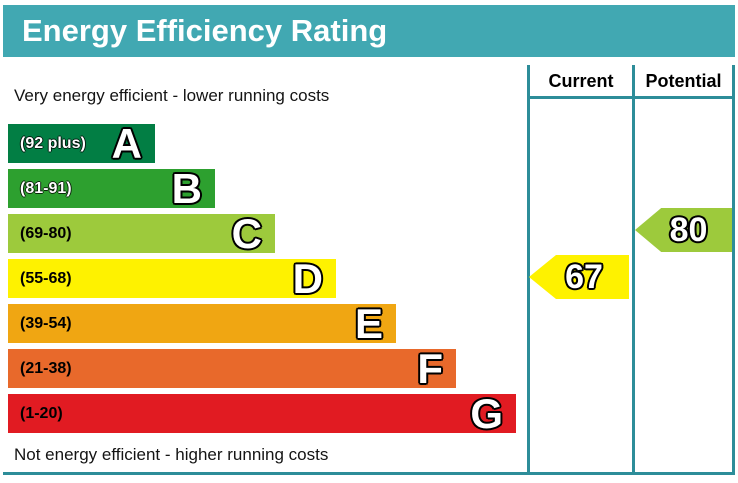 The height and width of the screenshot is (483, 738). What do you see at coordinates (46, 368) in the screenshot?
I see `band-f-range-label: (21-38)` at bounding box center [46, 368].